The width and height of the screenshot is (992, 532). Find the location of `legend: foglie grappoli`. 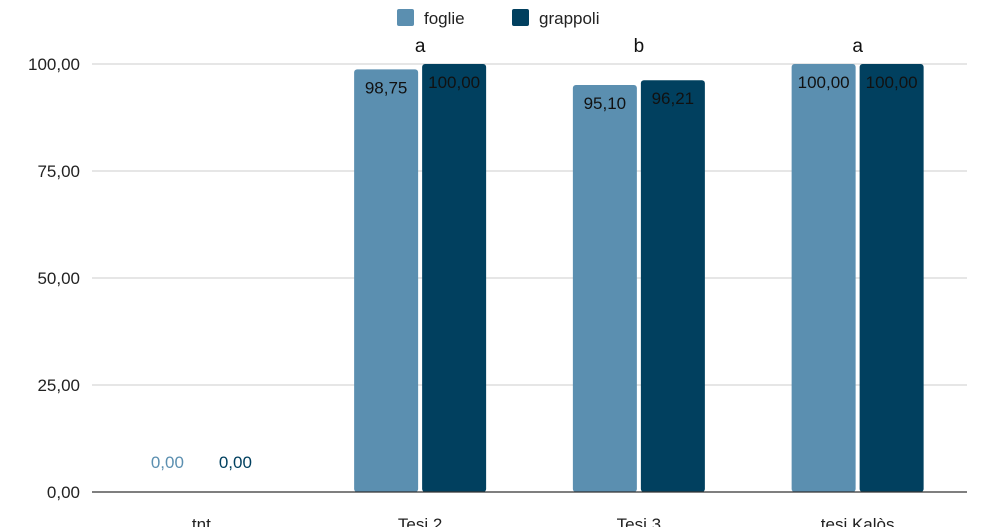

legend: foglie grappoli is located at coordinates (498, 18).